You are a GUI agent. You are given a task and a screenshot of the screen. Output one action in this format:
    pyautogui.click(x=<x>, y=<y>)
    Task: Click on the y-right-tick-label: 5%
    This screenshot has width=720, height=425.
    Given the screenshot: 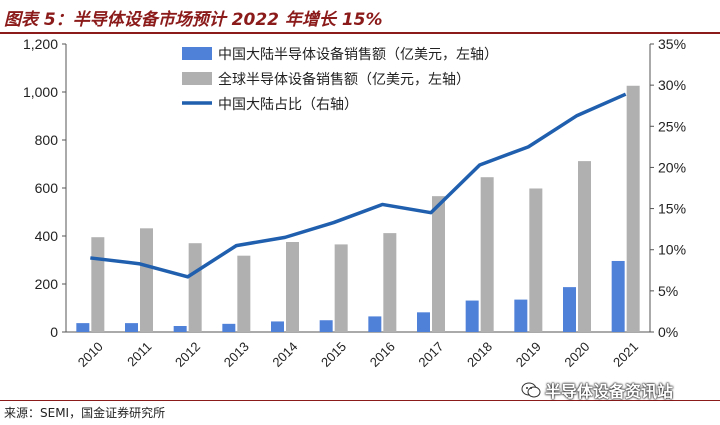 What is the action you would take?
    pyautogui.click(x=668, y=291)
    